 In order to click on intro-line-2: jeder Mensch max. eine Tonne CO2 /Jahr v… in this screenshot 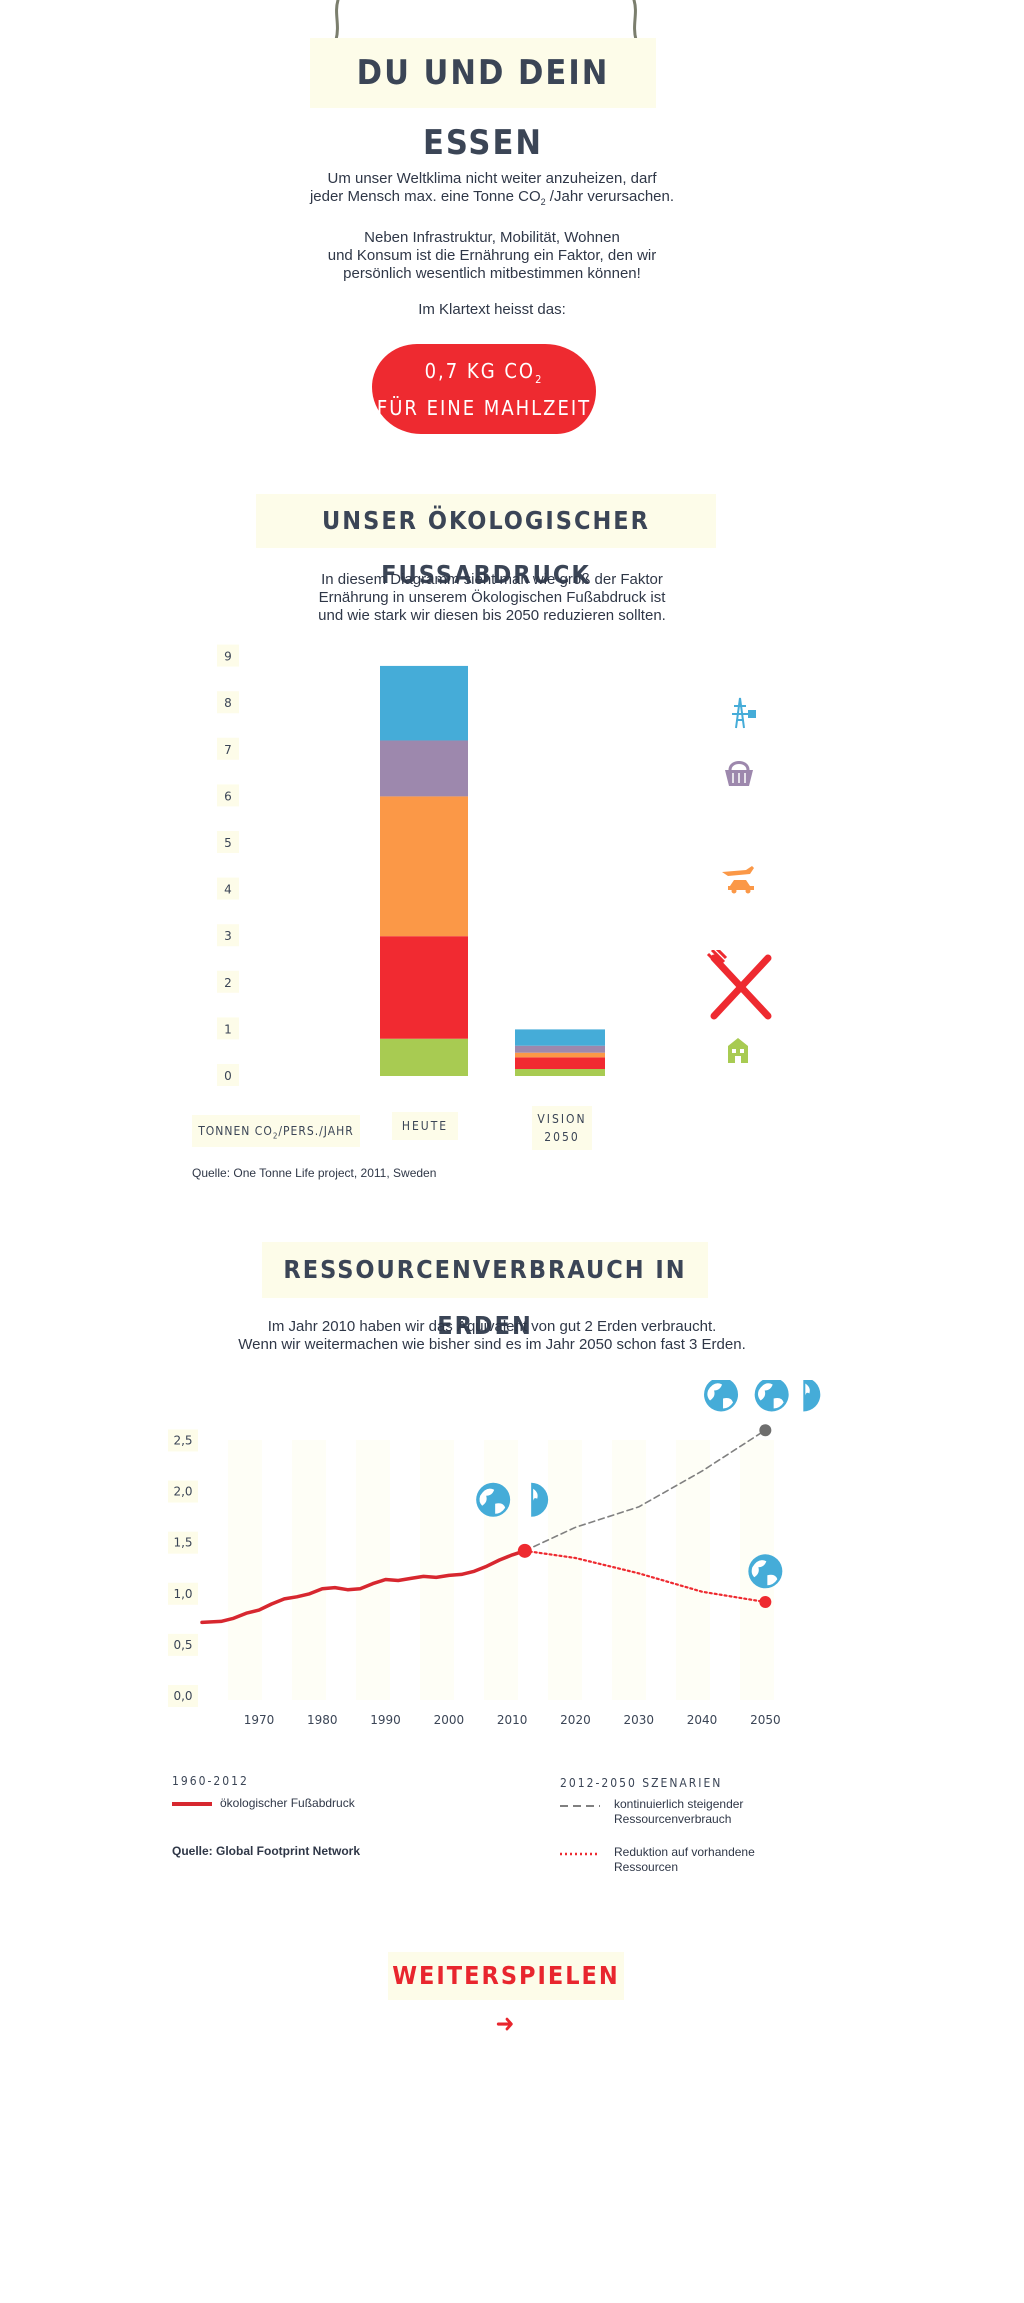, I will do `click(492, 197)`.